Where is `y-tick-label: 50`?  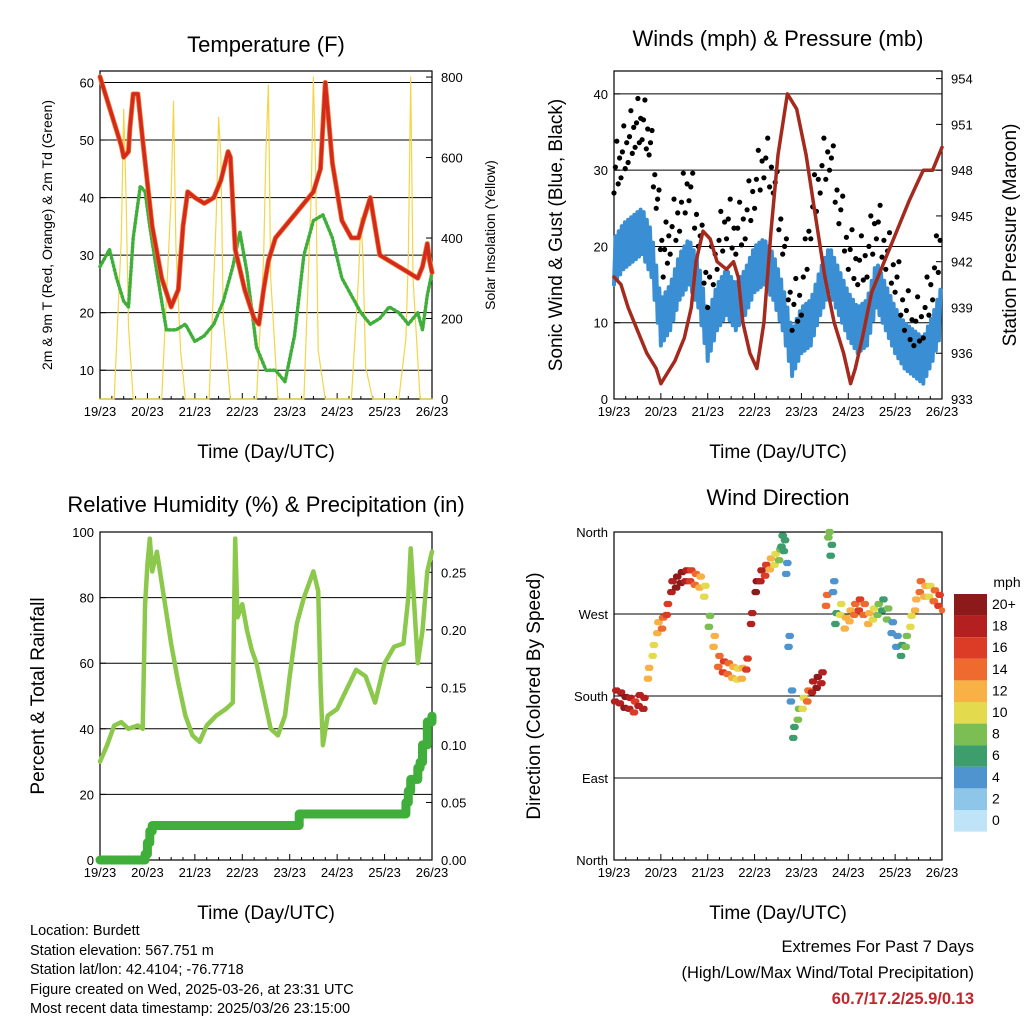 y-tick-label: 50 is located at coordinates (87, 140).